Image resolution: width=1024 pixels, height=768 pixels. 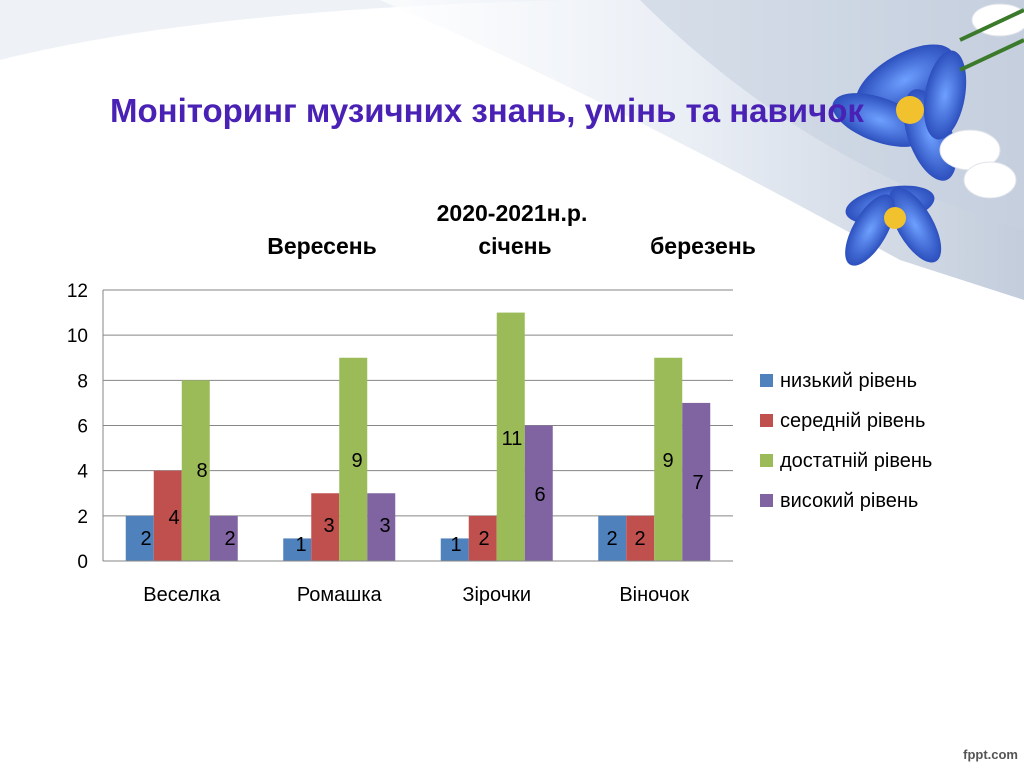 What do you see at coordinates (82, 517) in the screenshot?
I see `y-tick-label: 2` at bounding box center [82, 517].